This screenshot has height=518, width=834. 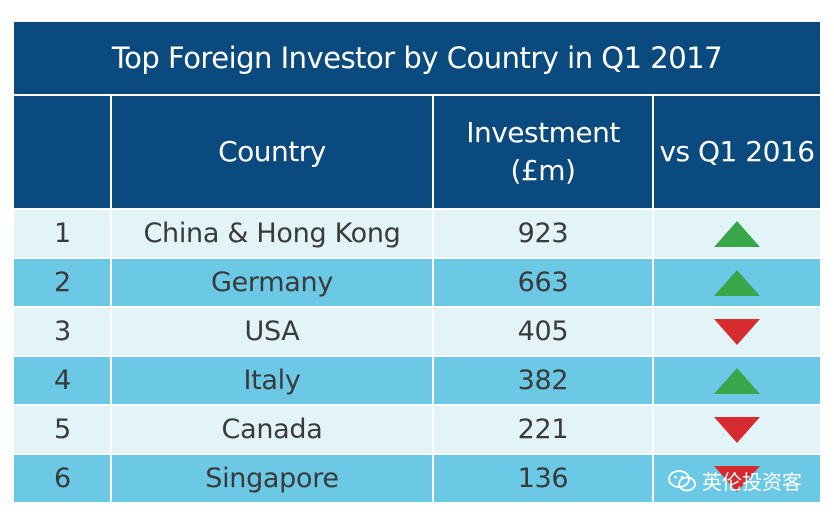 I want to click on investment-cell: 136, so click(x=542, y=478).